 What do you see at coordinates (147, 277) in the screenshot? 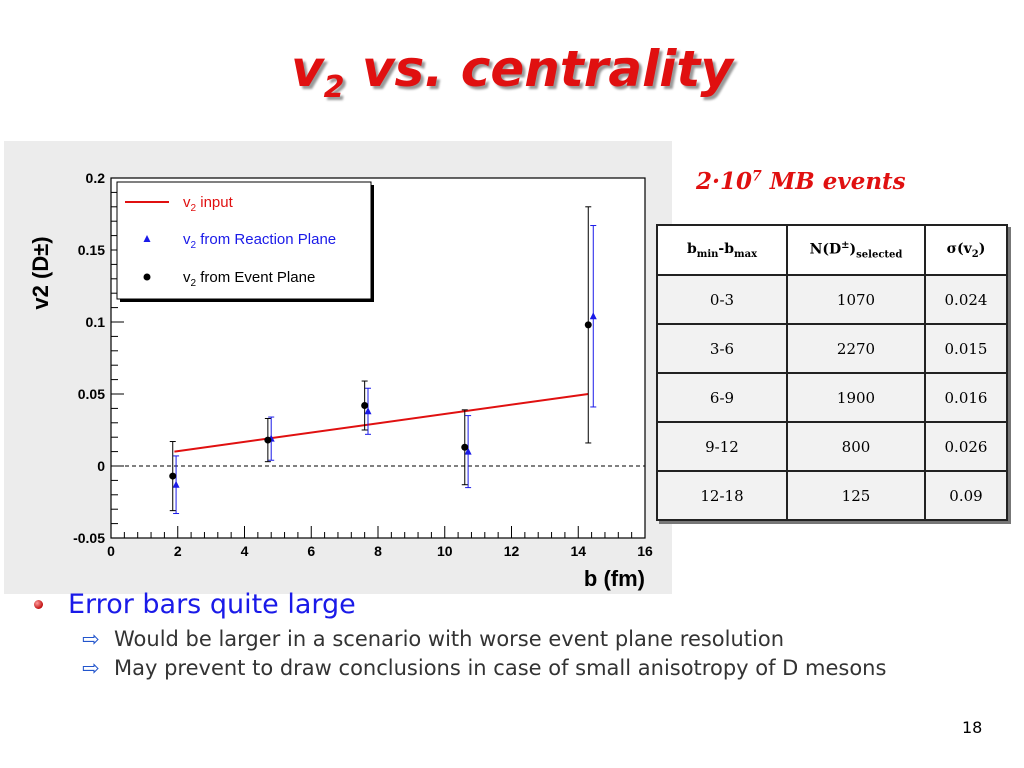
I see `legend-circle-icon` at bounding box center [147, 277].